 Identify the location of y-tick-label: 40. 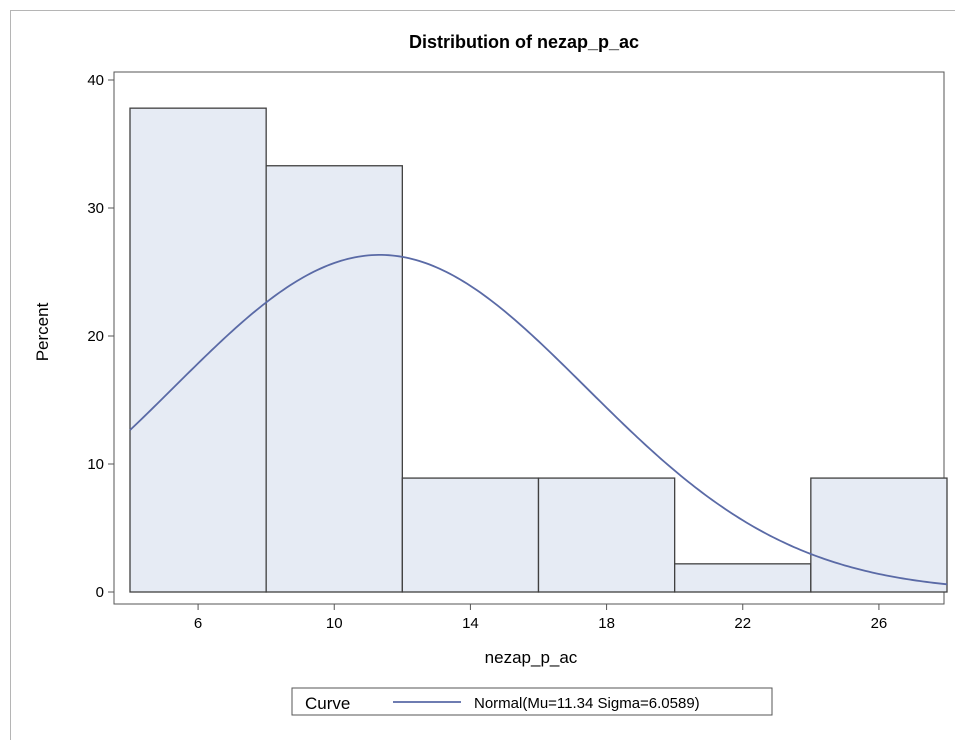
(95, 80).